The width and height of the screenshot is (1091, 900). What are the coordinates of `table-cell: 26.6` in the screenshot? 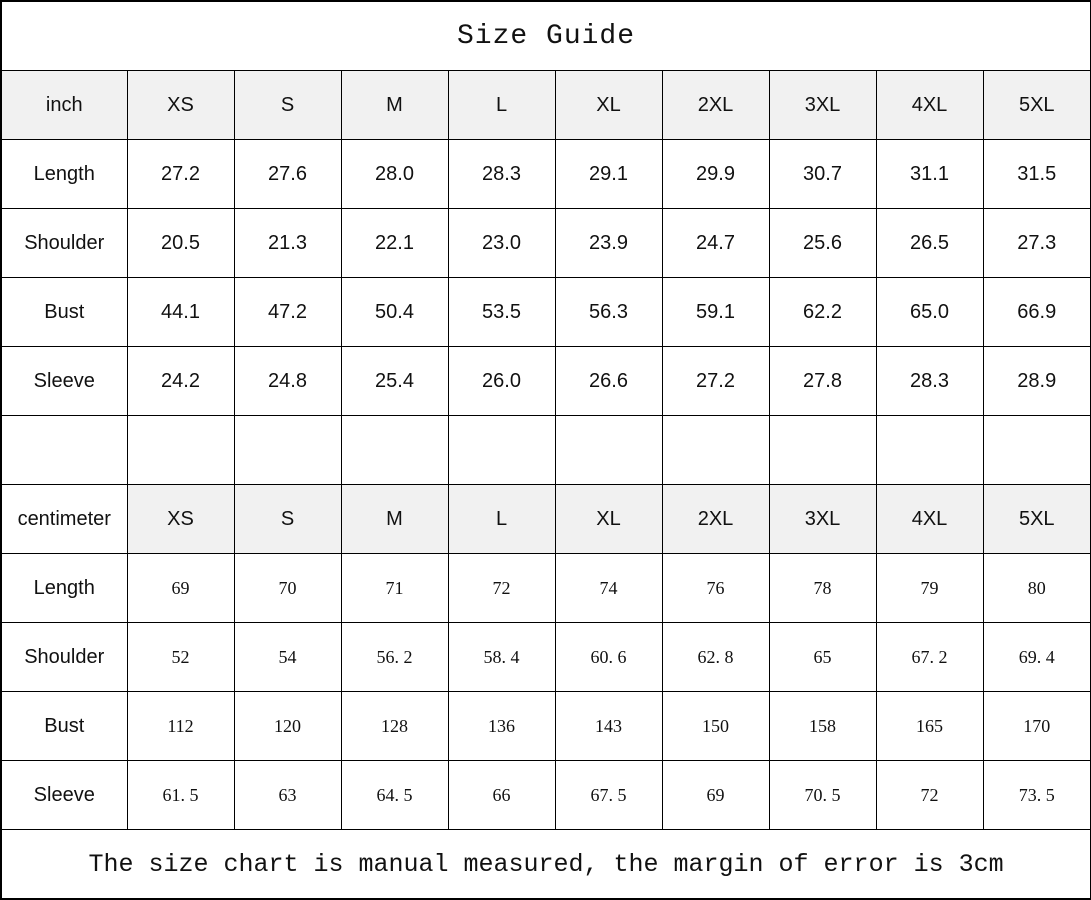 It's located at (608, 381).